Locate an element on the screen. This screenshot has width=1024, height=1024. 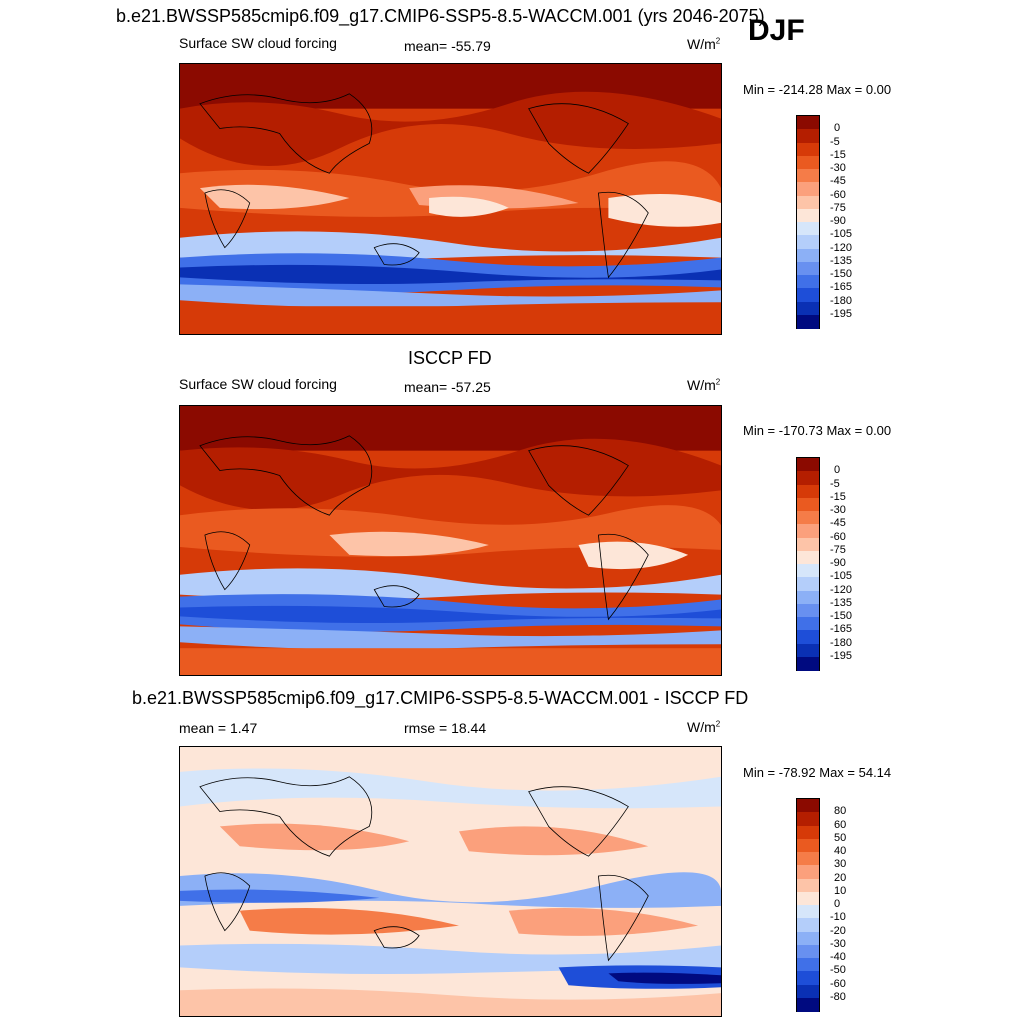
colorbar-tick-label: -80 is located at coordinates (838, 996).